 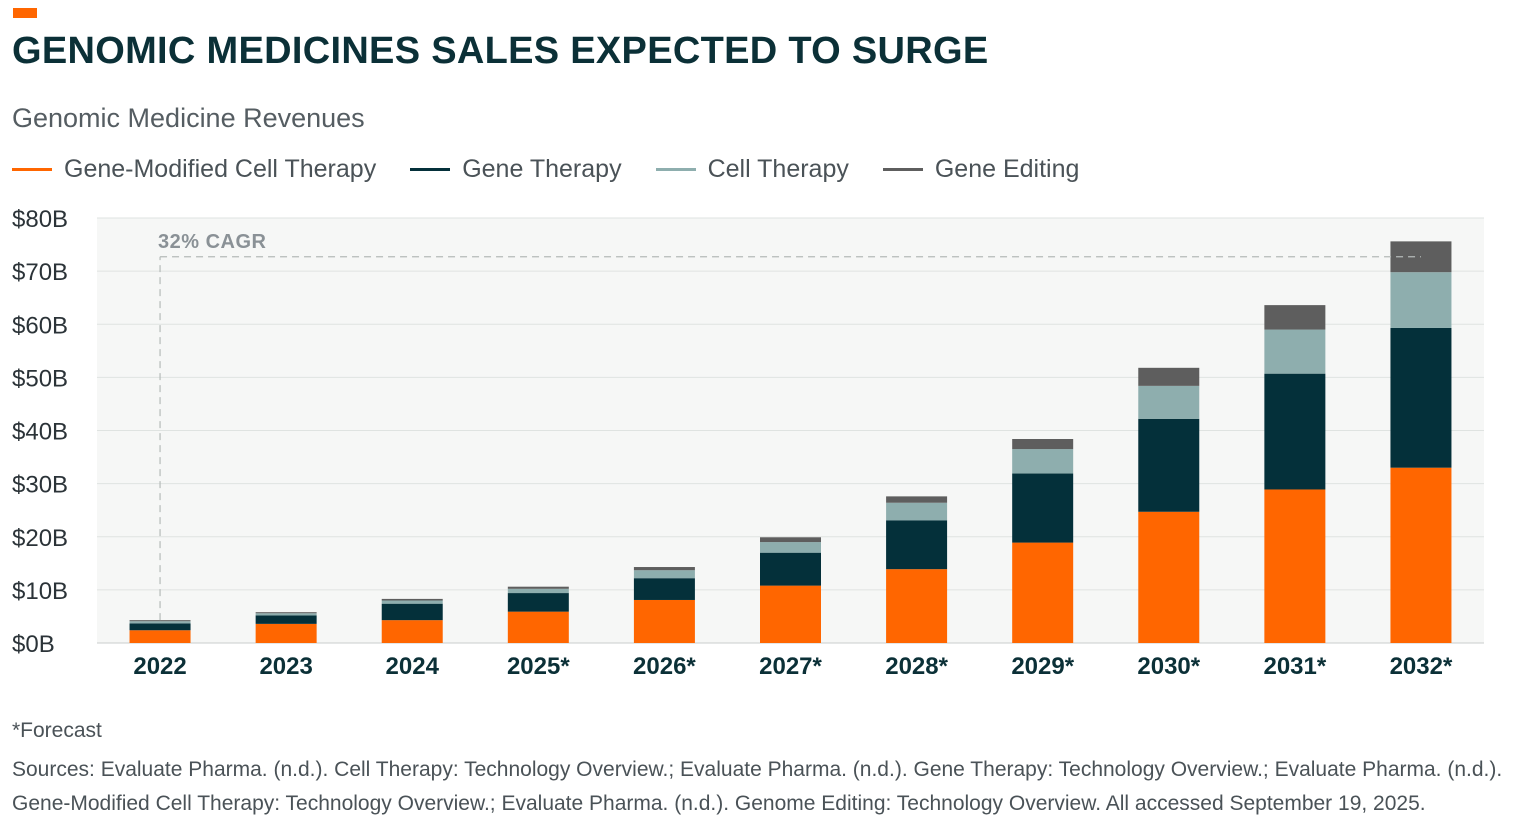 I want to click on x-tick-label: 2025*, so click(x=538, y=666).